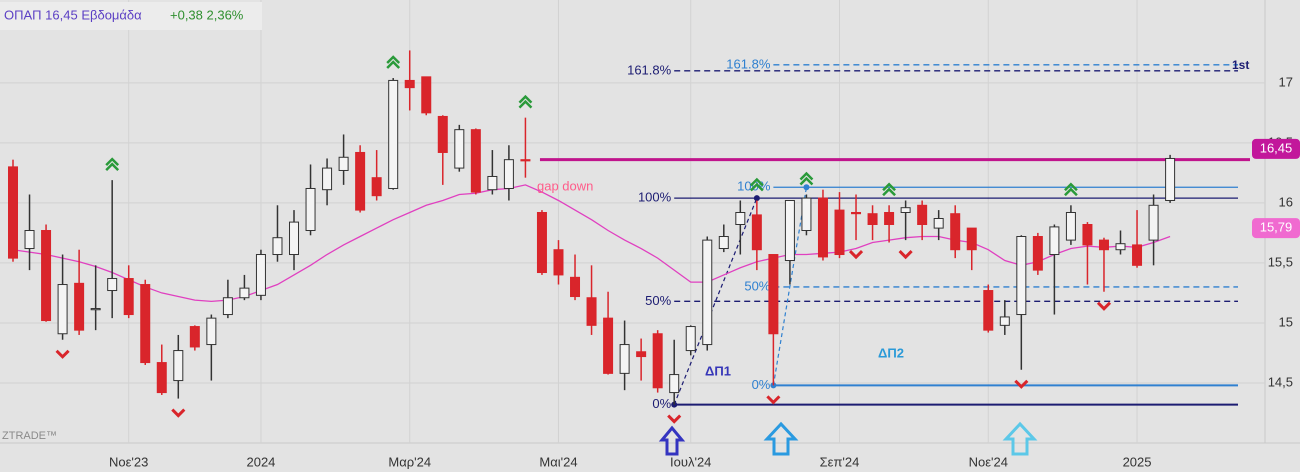 The height and width of the screenshot is (472, 1300). I want to click on y-tick-label: 17, so click(1286, 81).